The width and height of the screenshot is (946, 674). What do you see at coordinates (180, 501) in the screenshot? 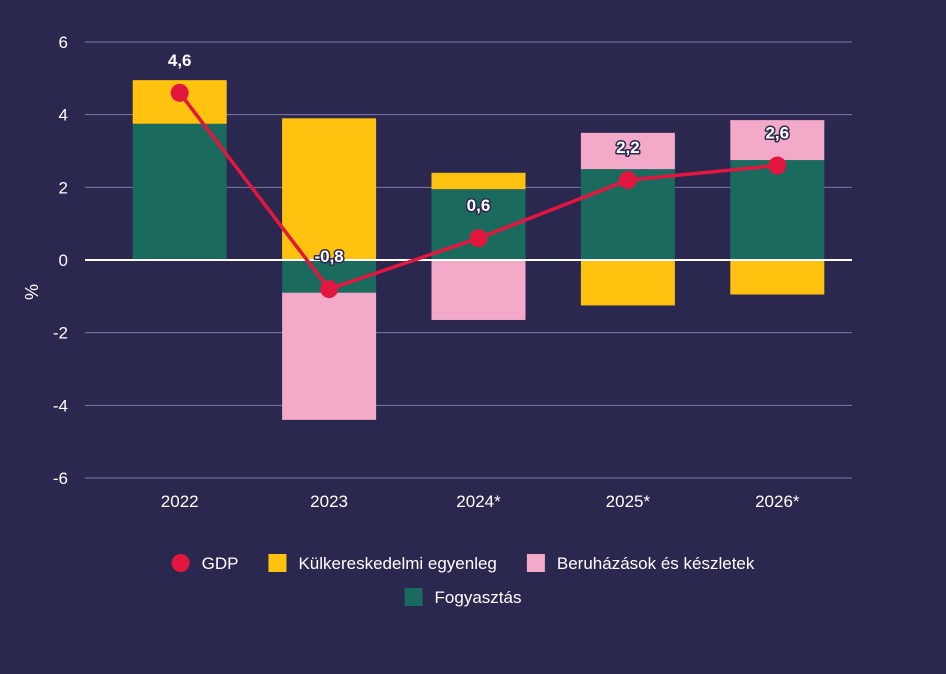
I see `x-tick-label: 2022` at bounding box center [180, 501].